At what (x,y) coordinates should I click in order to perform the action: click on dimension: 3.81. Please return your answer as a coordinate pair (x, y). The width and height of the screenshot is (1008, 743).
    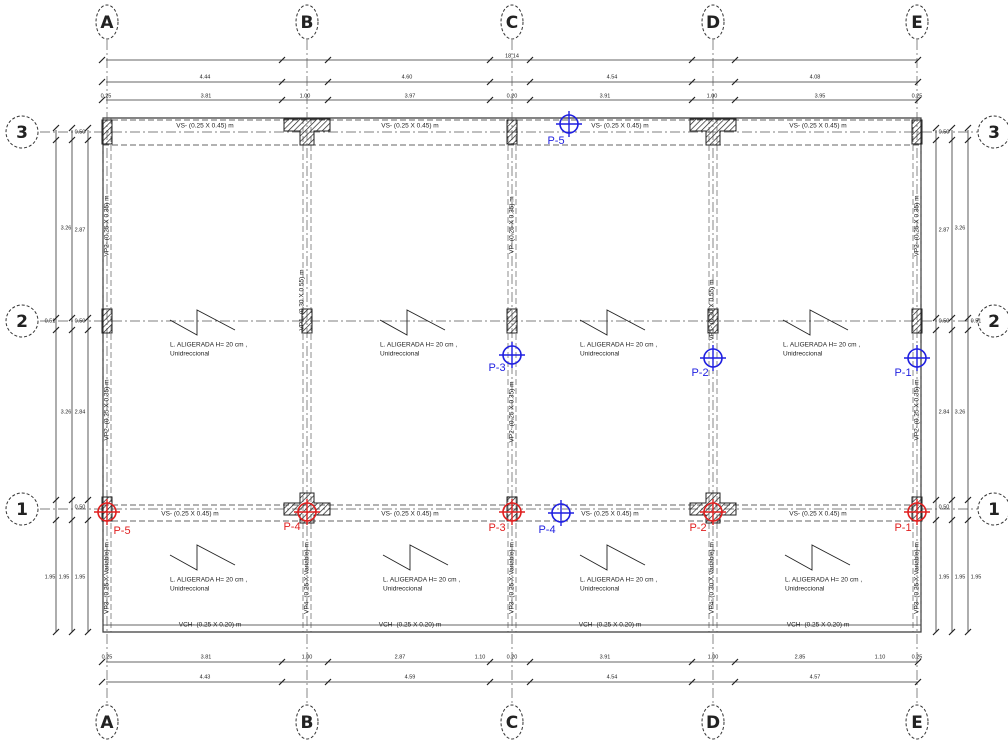
    Looking at the image, I should click on (206, 657).